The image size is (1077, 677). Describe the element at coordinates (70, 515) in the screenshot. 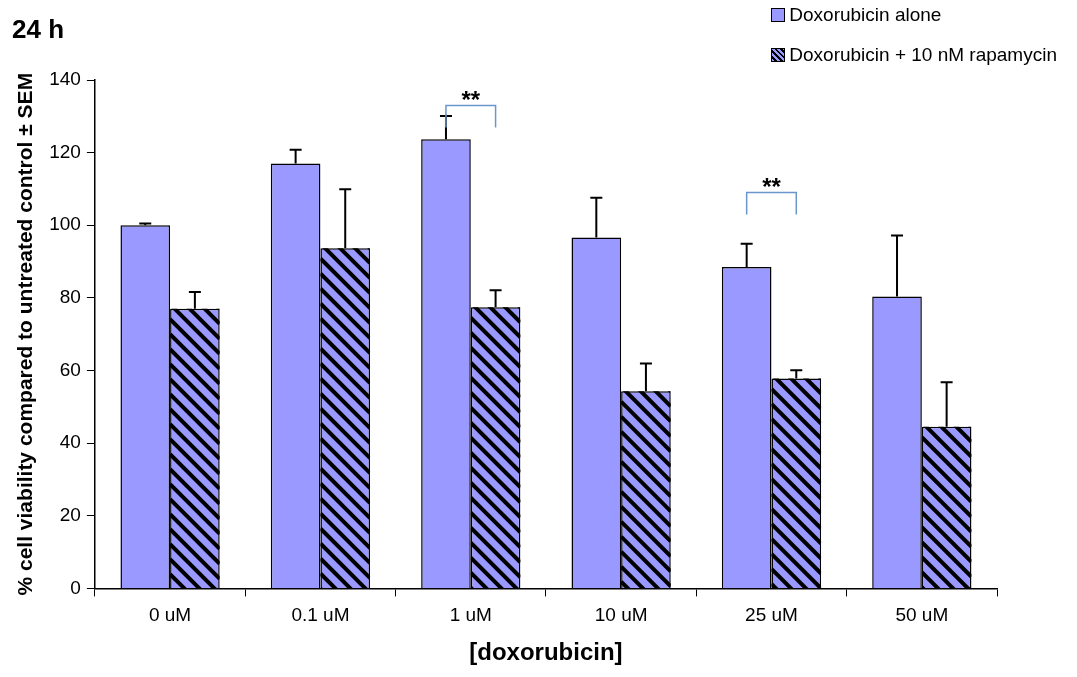

I see `y-tick-label: 20` at that location.